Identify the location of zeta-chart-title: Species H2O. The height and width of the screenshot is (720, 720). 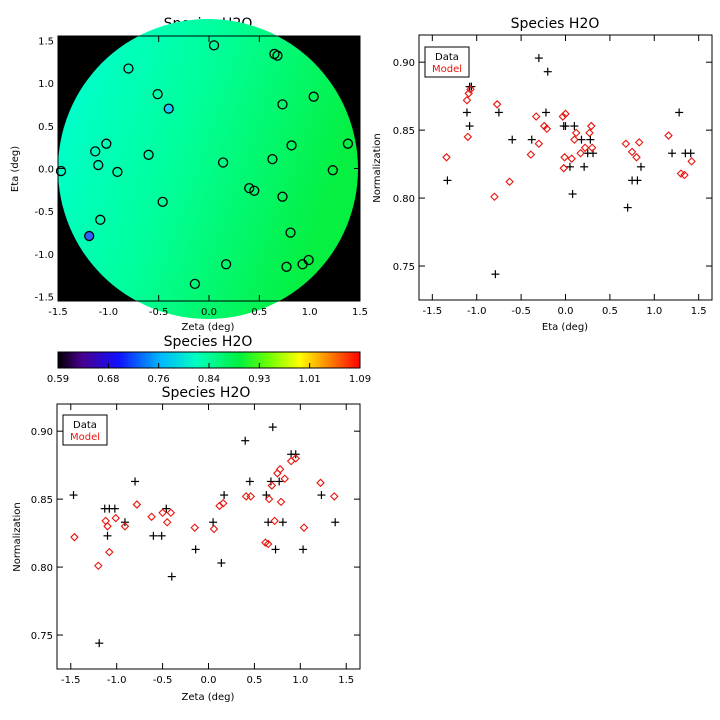
(206, 393).